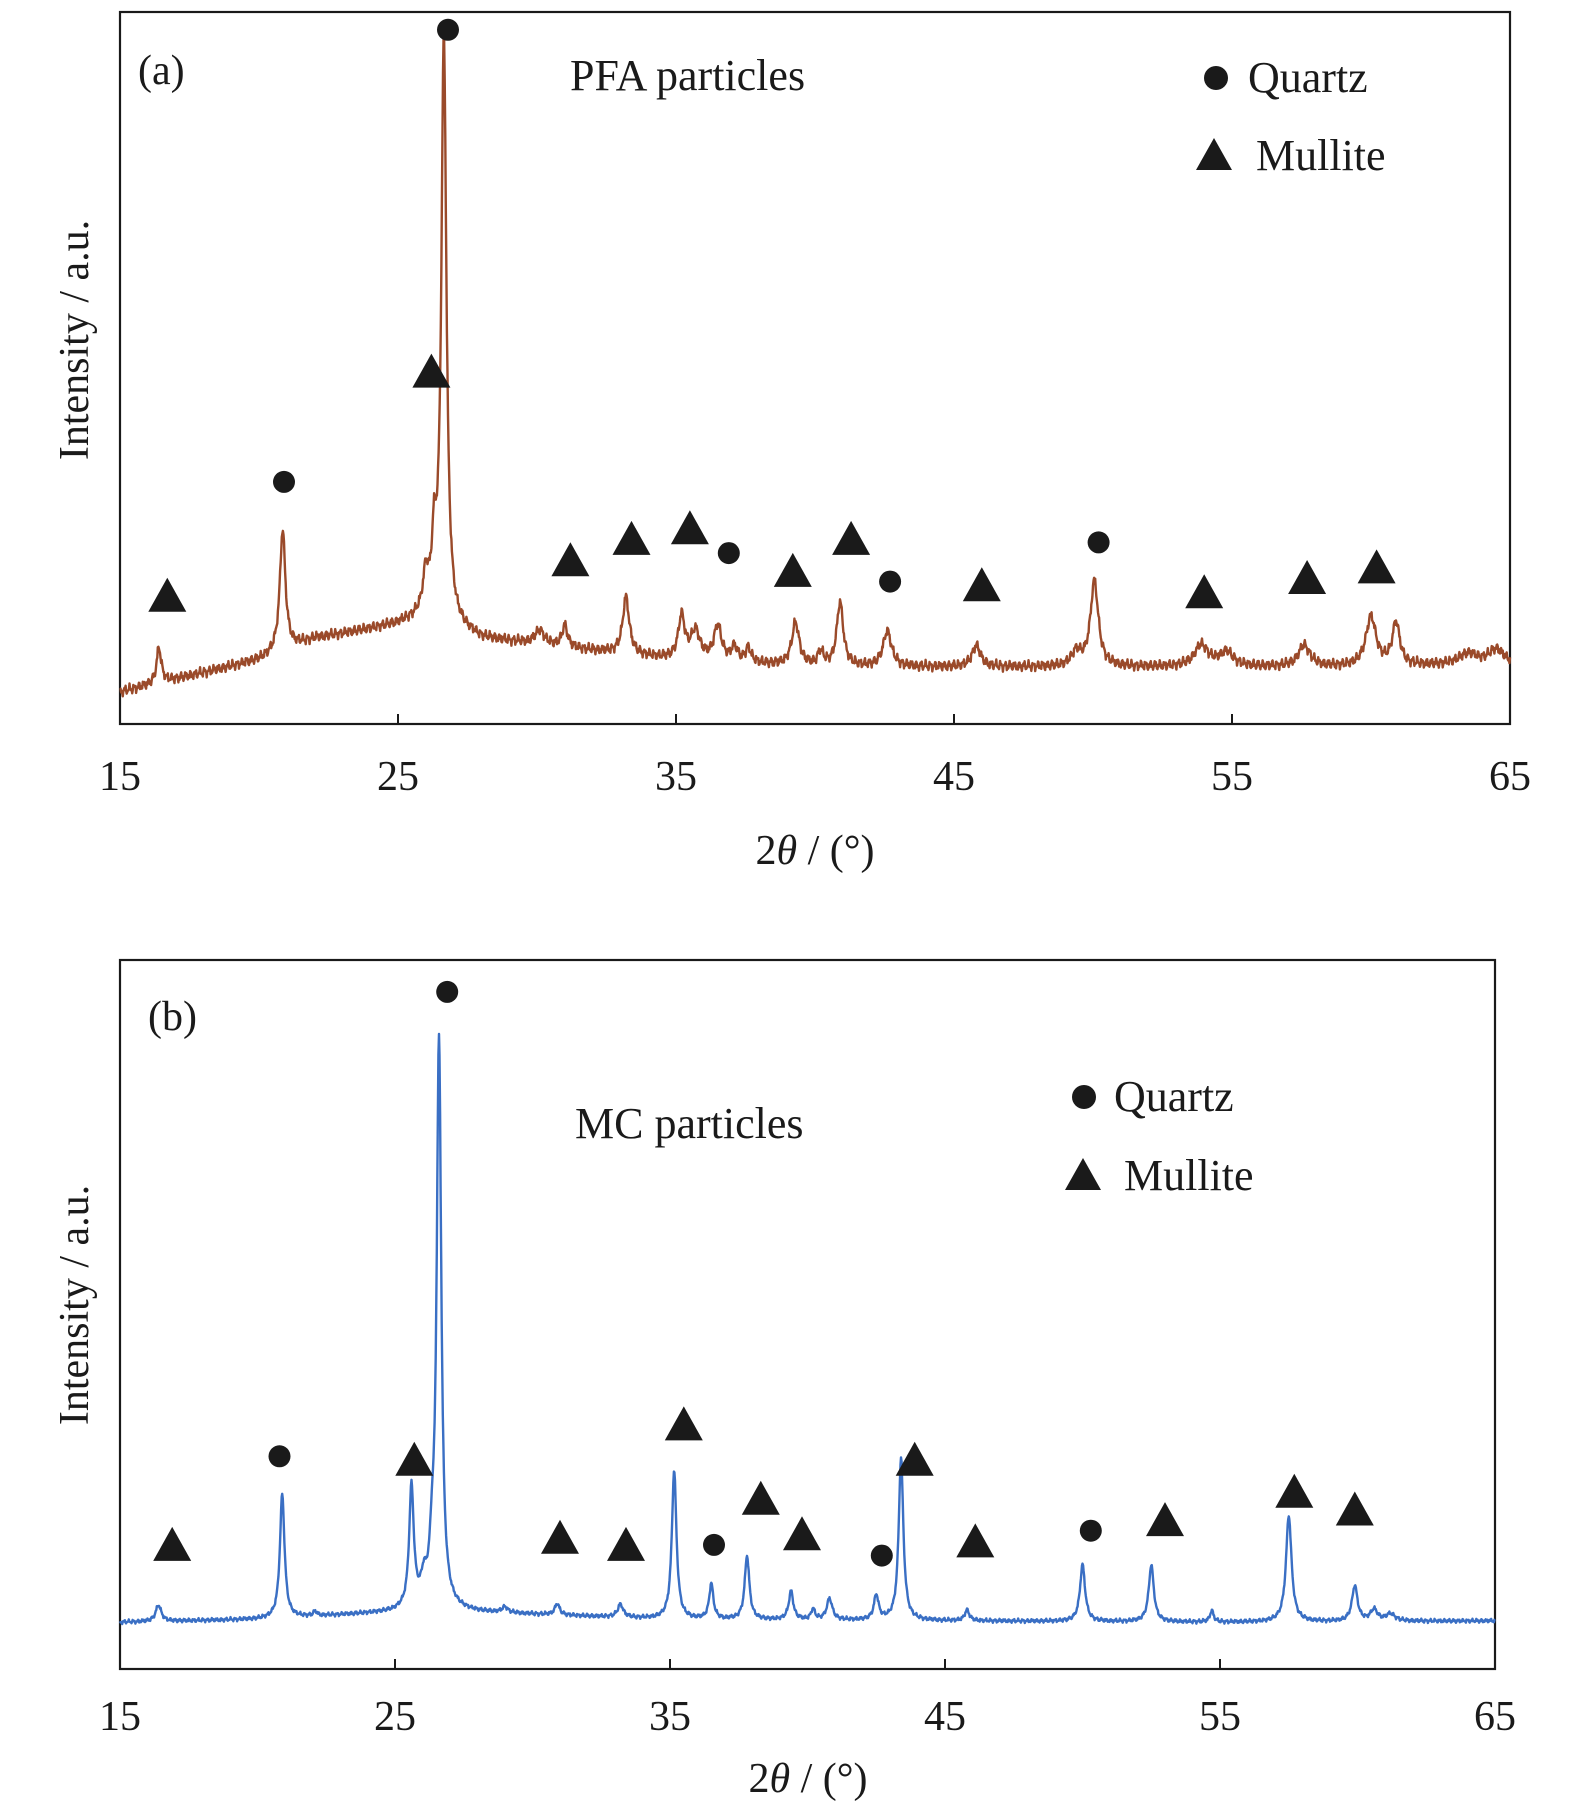  Describe the element at coordinates (815, 757) in the screenshot. I see `x-ticks-a: 15 25 35 45 55 65` at that location.